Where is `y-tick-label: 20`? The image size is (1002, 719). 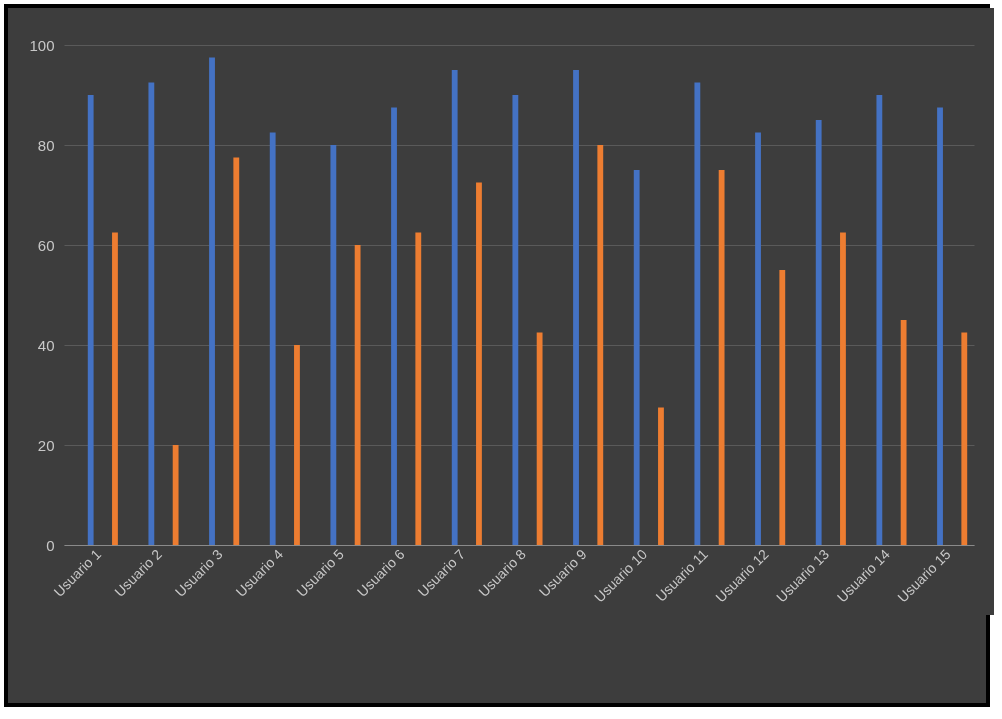
y-tick-label: 20 is located at coordinates (46, 445).